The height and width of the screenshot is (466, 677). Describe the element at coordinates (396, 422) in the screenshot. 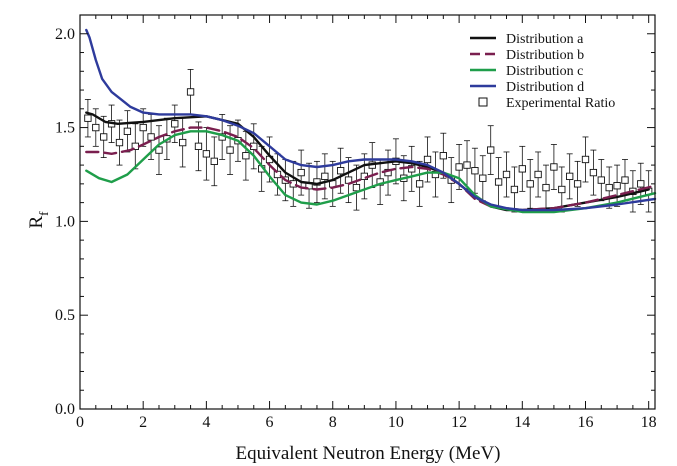

I see `x-tick-label-5: 10` at that location.